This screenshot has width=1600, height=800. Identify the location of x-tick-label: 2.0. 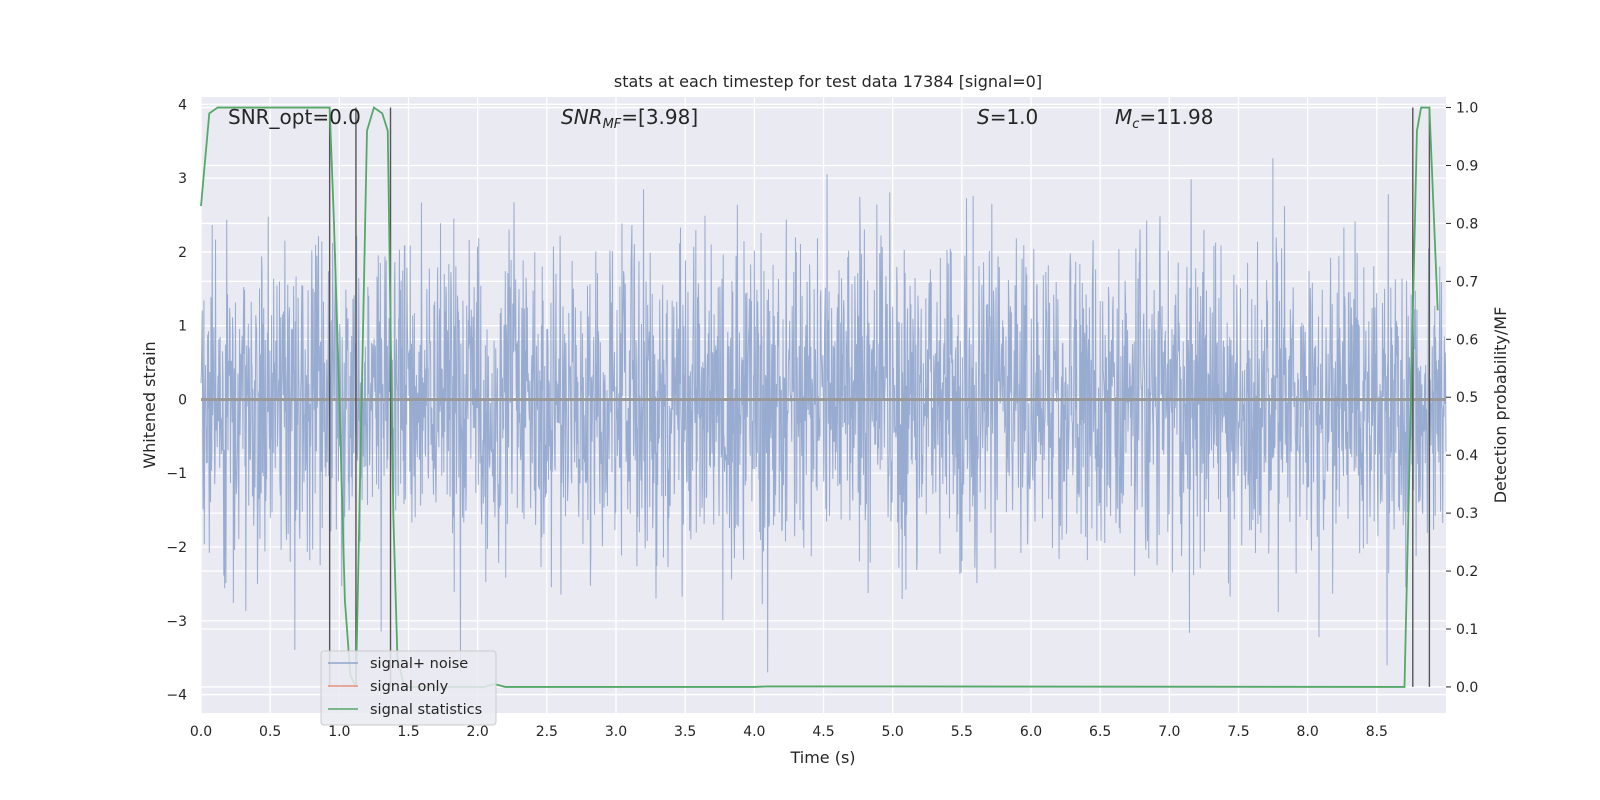
(478, 732).